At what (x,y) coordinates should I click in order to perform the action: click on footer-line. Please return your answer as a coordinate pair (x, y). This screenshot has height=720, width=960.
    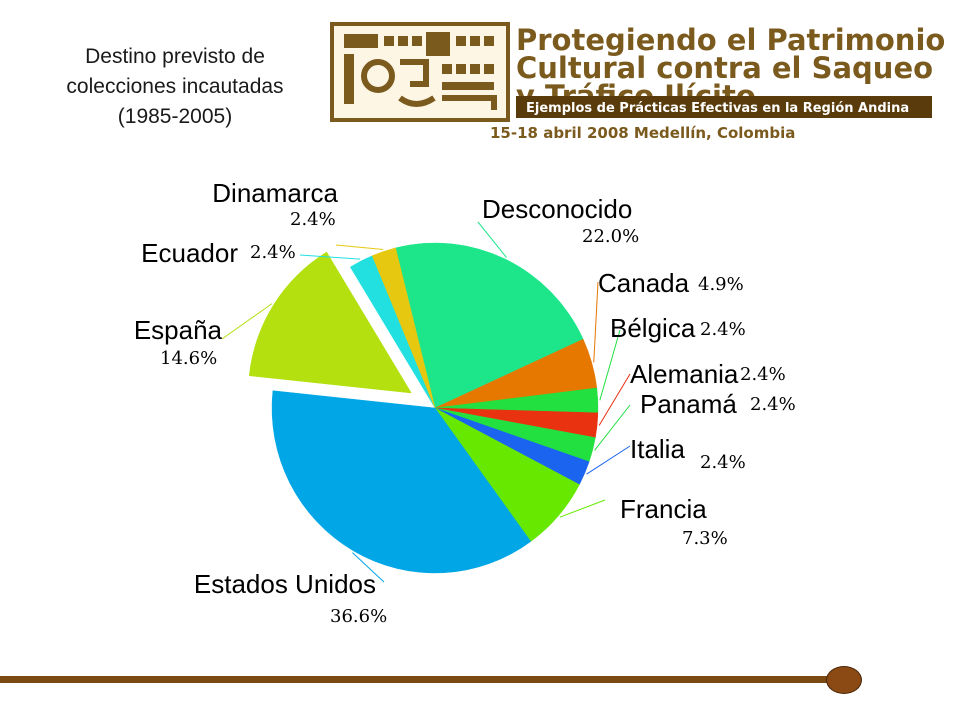
    Looking at the image, I should click on (420, 679).